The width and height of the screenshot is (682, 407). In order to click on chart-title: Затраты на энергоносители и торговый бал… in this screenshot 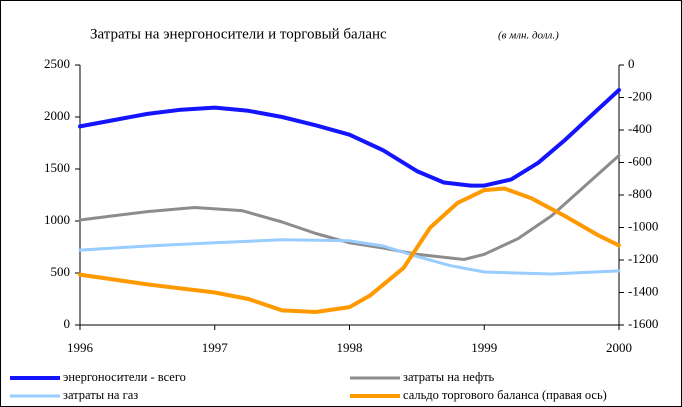, I will do `click(238, 34)`.